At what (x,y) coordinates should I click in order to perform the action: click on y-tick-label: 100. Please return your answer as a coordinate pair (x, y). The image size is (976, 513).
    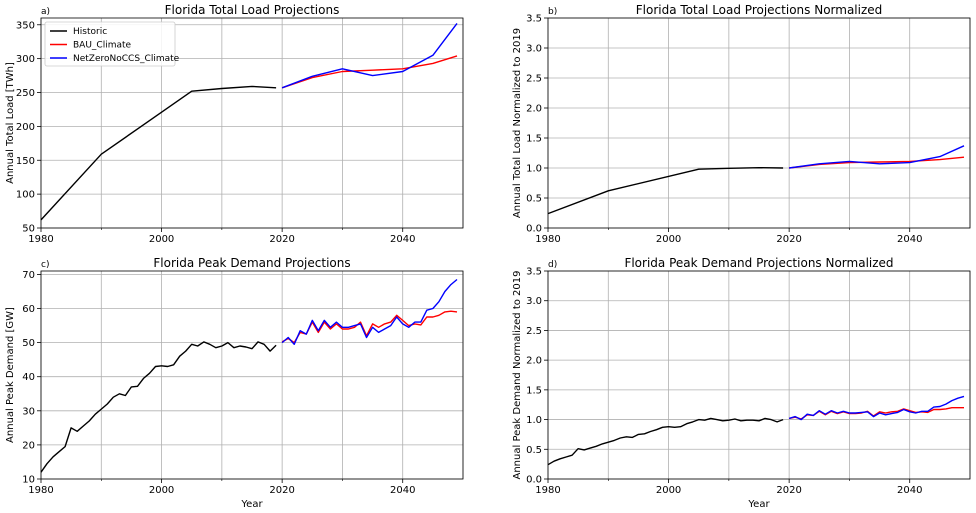
    Looking at the image, I should click on (25, 195).